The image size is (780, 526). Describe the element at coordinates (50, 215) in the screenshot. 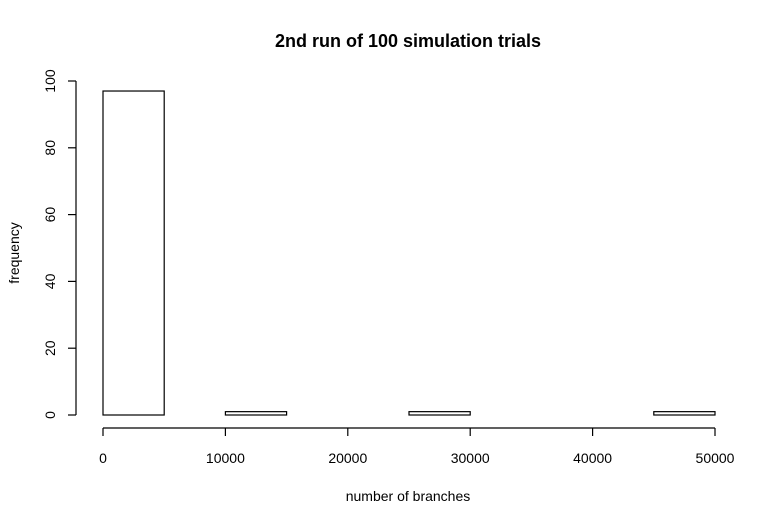

I see `y-tick-label: 60` at that location.